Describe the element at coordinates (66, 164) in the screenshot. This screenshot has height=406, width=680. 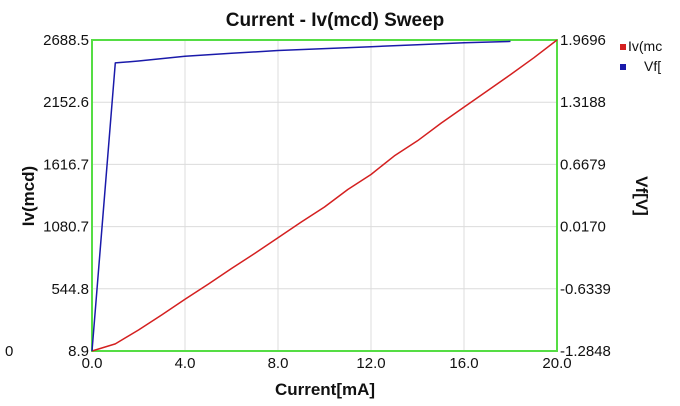
I see `y-tick-label: 1616.7` at that location.